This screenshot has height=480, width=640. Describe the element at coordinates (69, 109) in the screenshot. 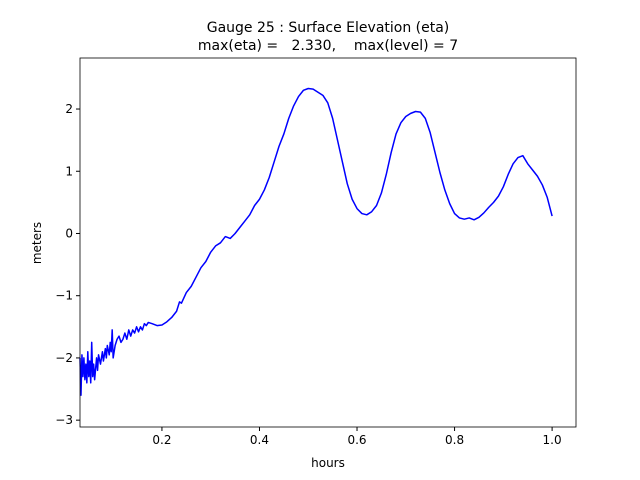

I see `y-tick-label: 2` at that location.